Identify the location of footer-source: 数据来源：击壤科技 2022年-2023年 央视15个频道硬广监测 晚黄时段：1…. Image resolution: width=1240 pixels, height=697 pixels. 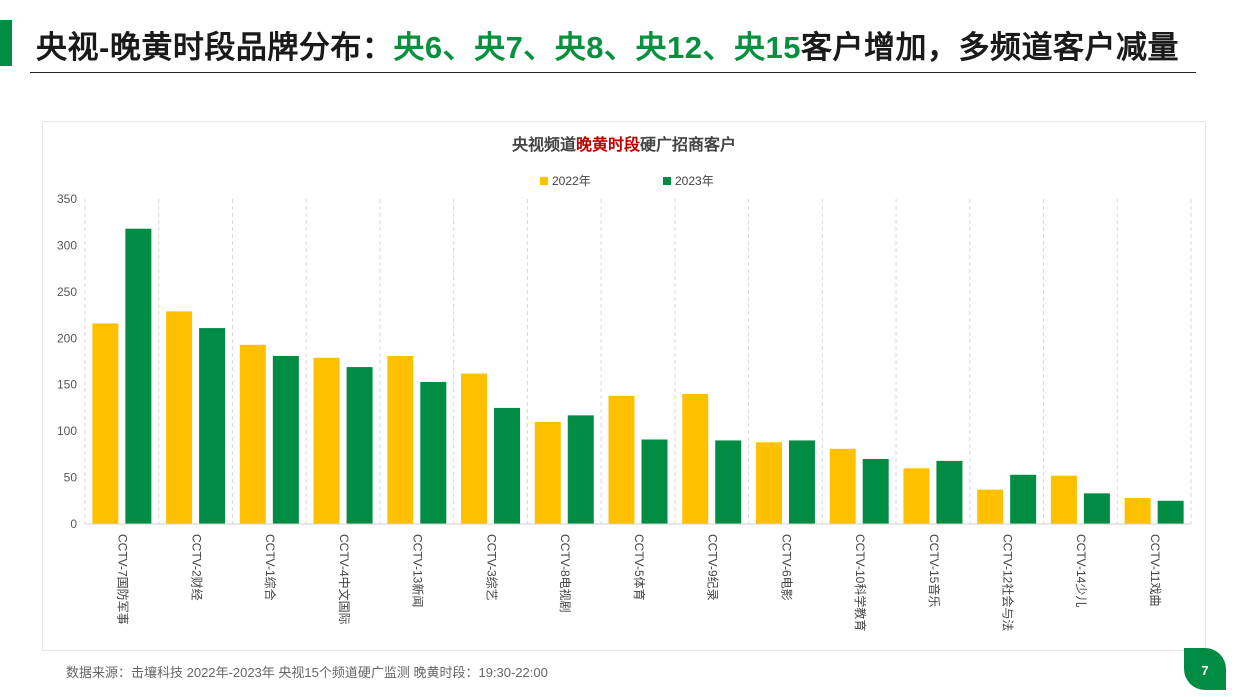
(307, 672).